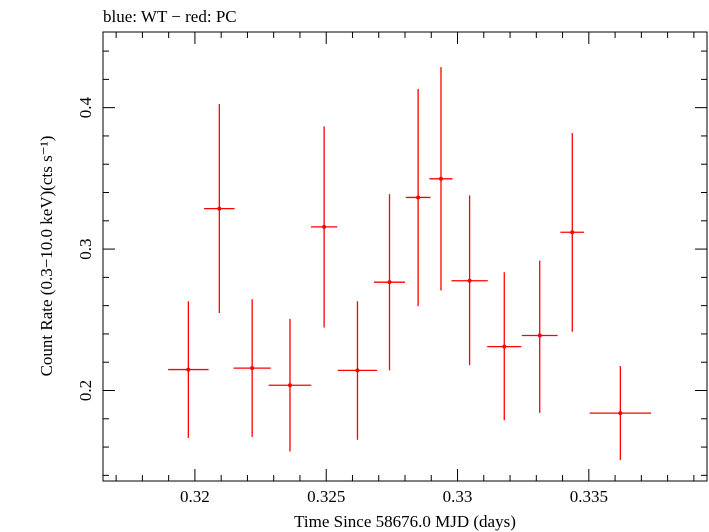 The image size is (709, 532). What do you see at coordinates (85, 248) in the screenshot?
I see `y-tick-label: 0.3` at bounding box center [85, 248].